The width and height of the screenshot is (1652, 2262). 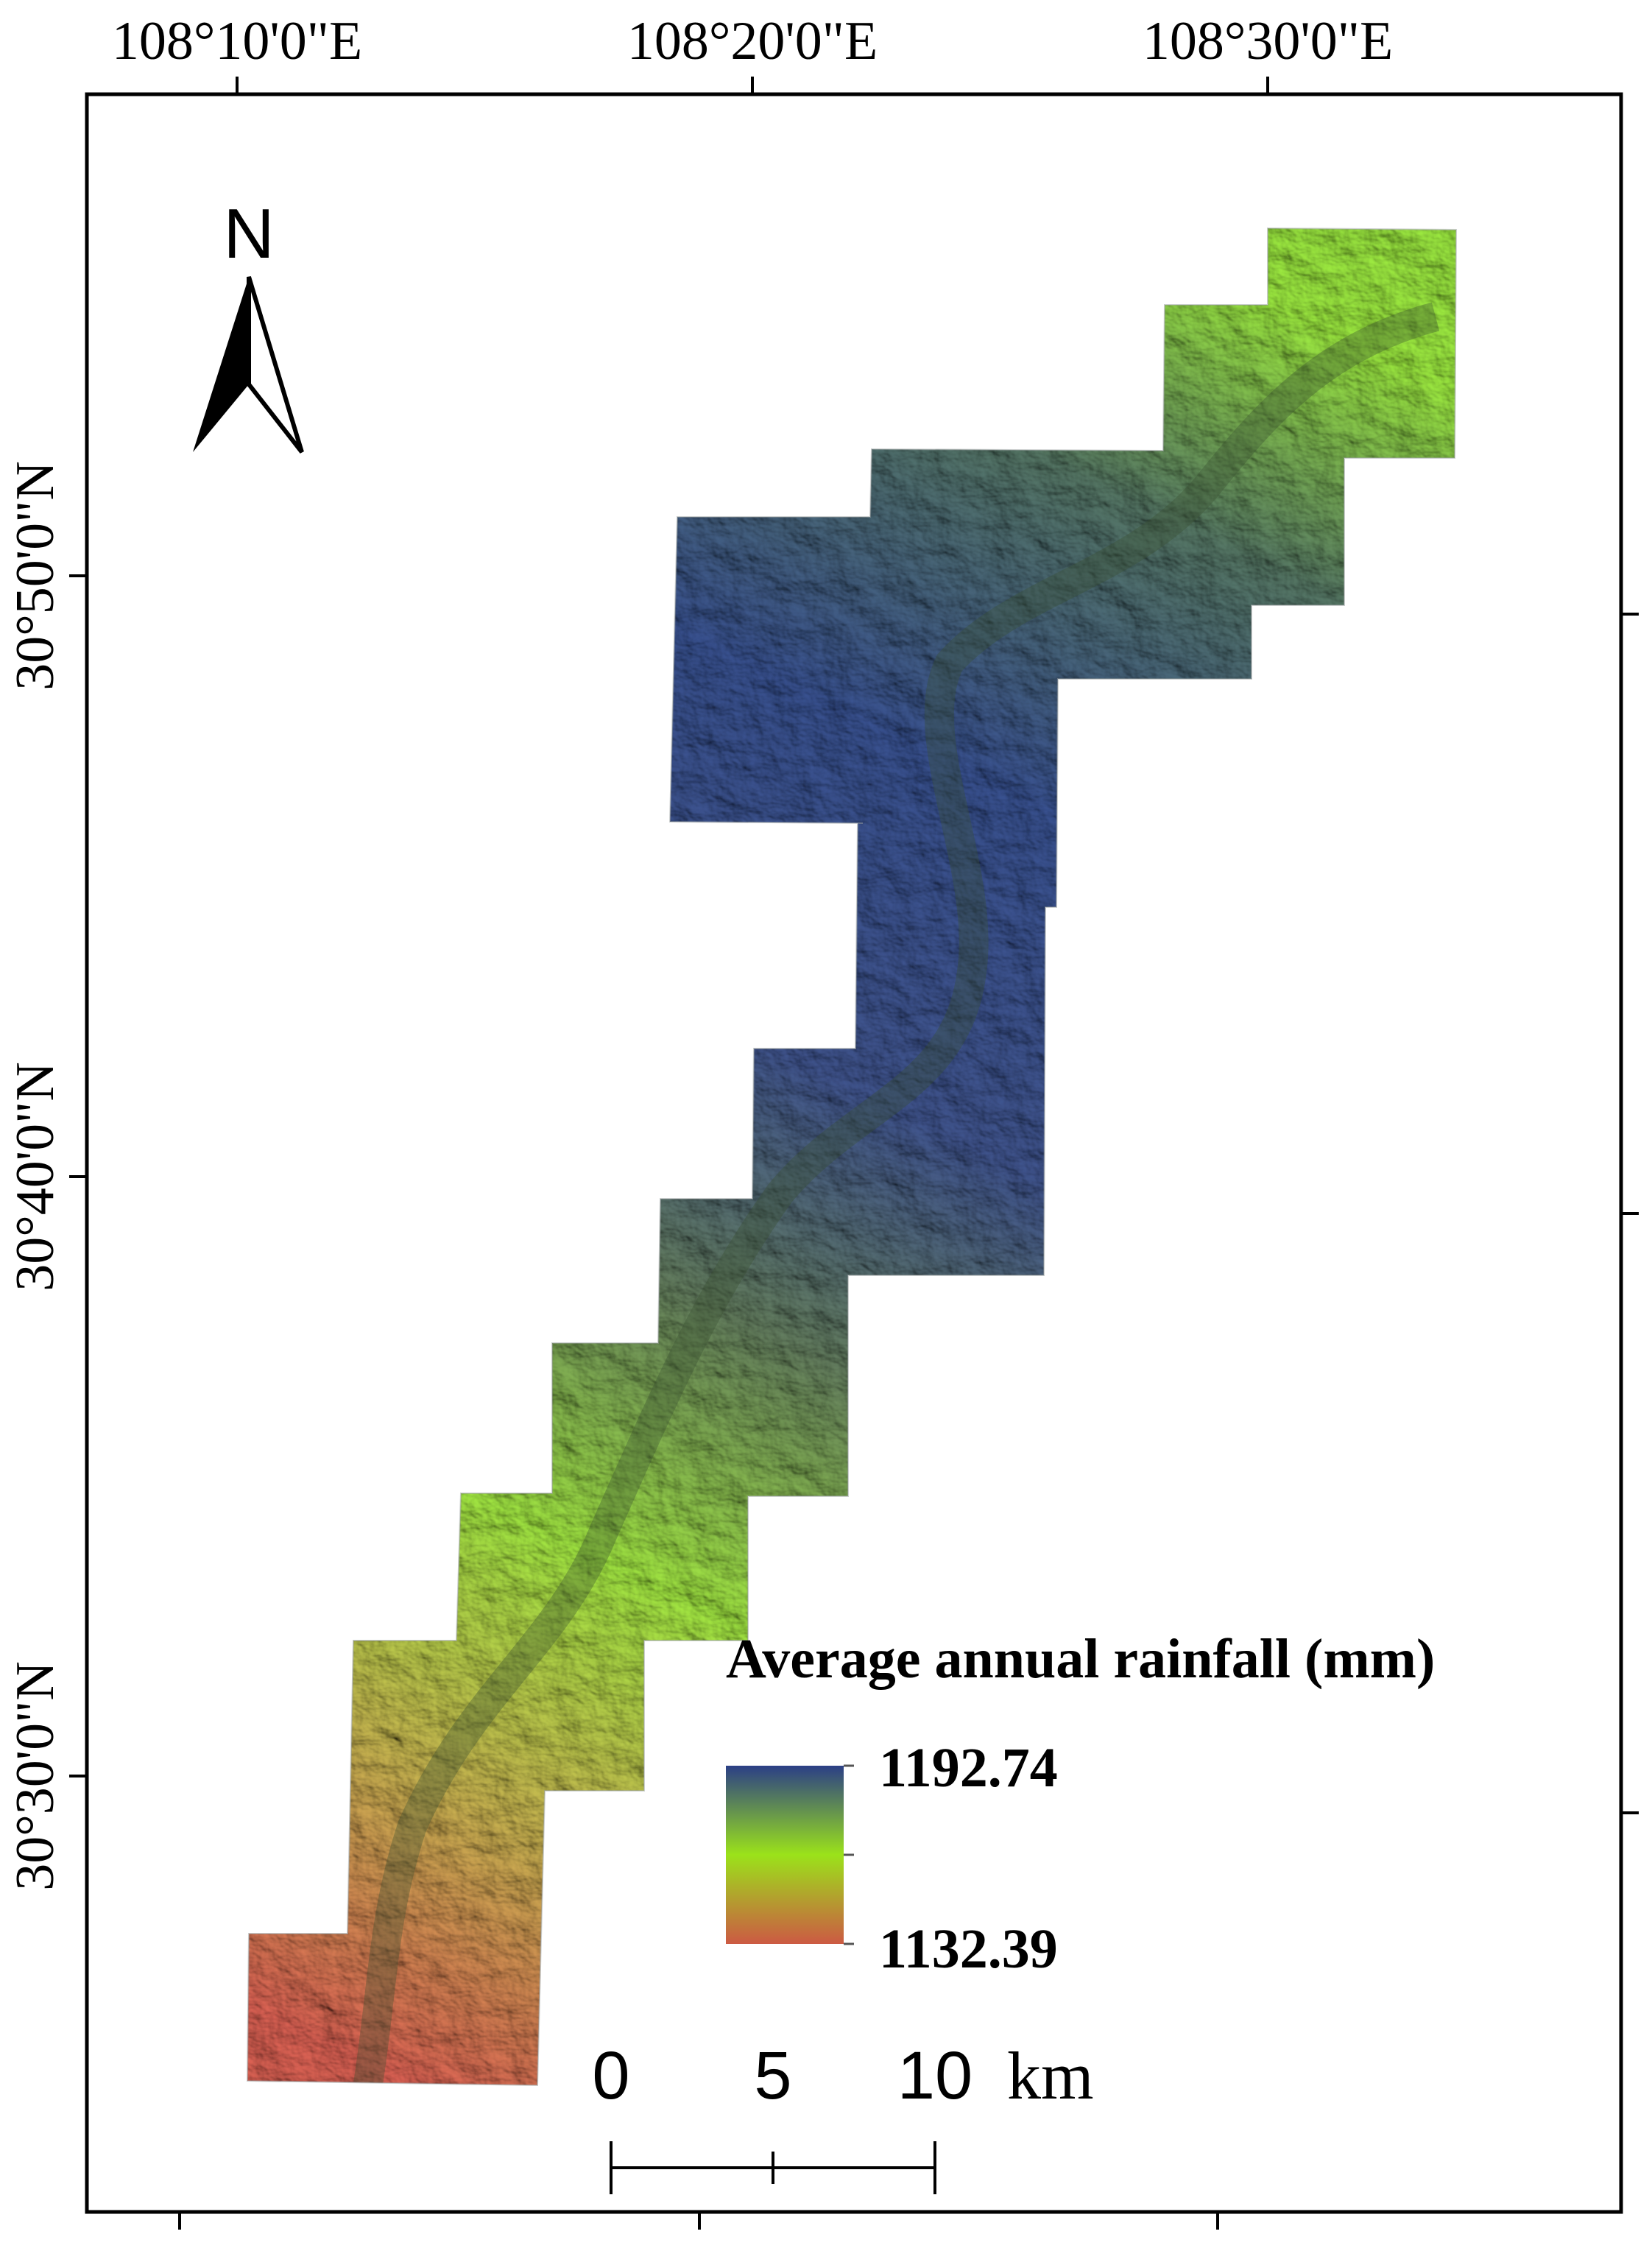 What do you see at coordinates (35, 576) in the screenshot?
I see `latitude-label-1: 30°50'0"N` at bounding box center [35, 576].